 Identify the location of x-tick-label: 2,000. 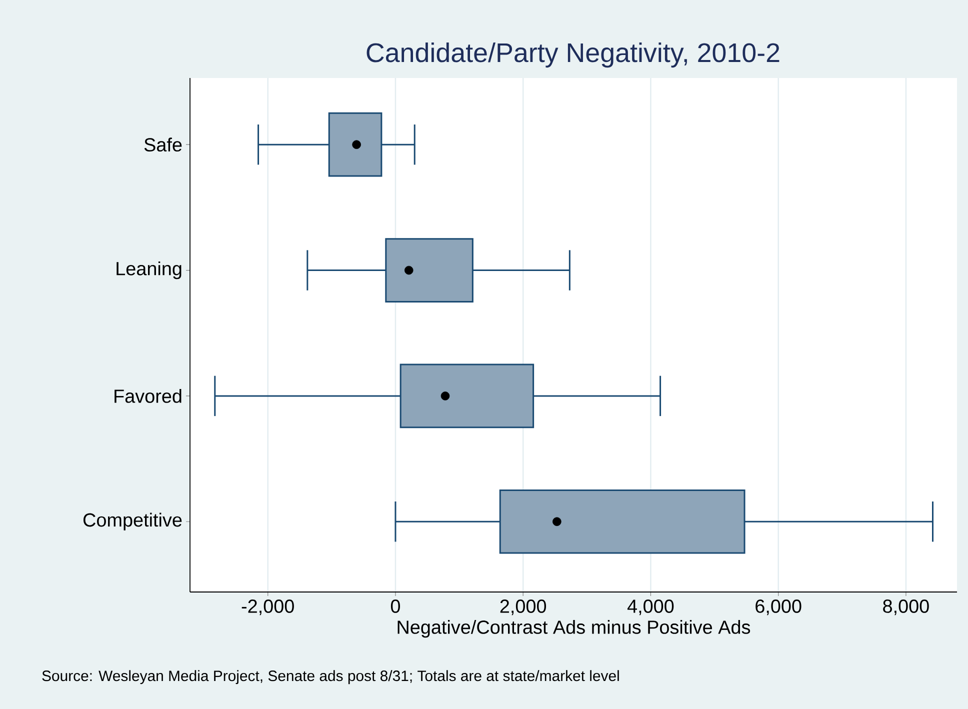
(523, 608).